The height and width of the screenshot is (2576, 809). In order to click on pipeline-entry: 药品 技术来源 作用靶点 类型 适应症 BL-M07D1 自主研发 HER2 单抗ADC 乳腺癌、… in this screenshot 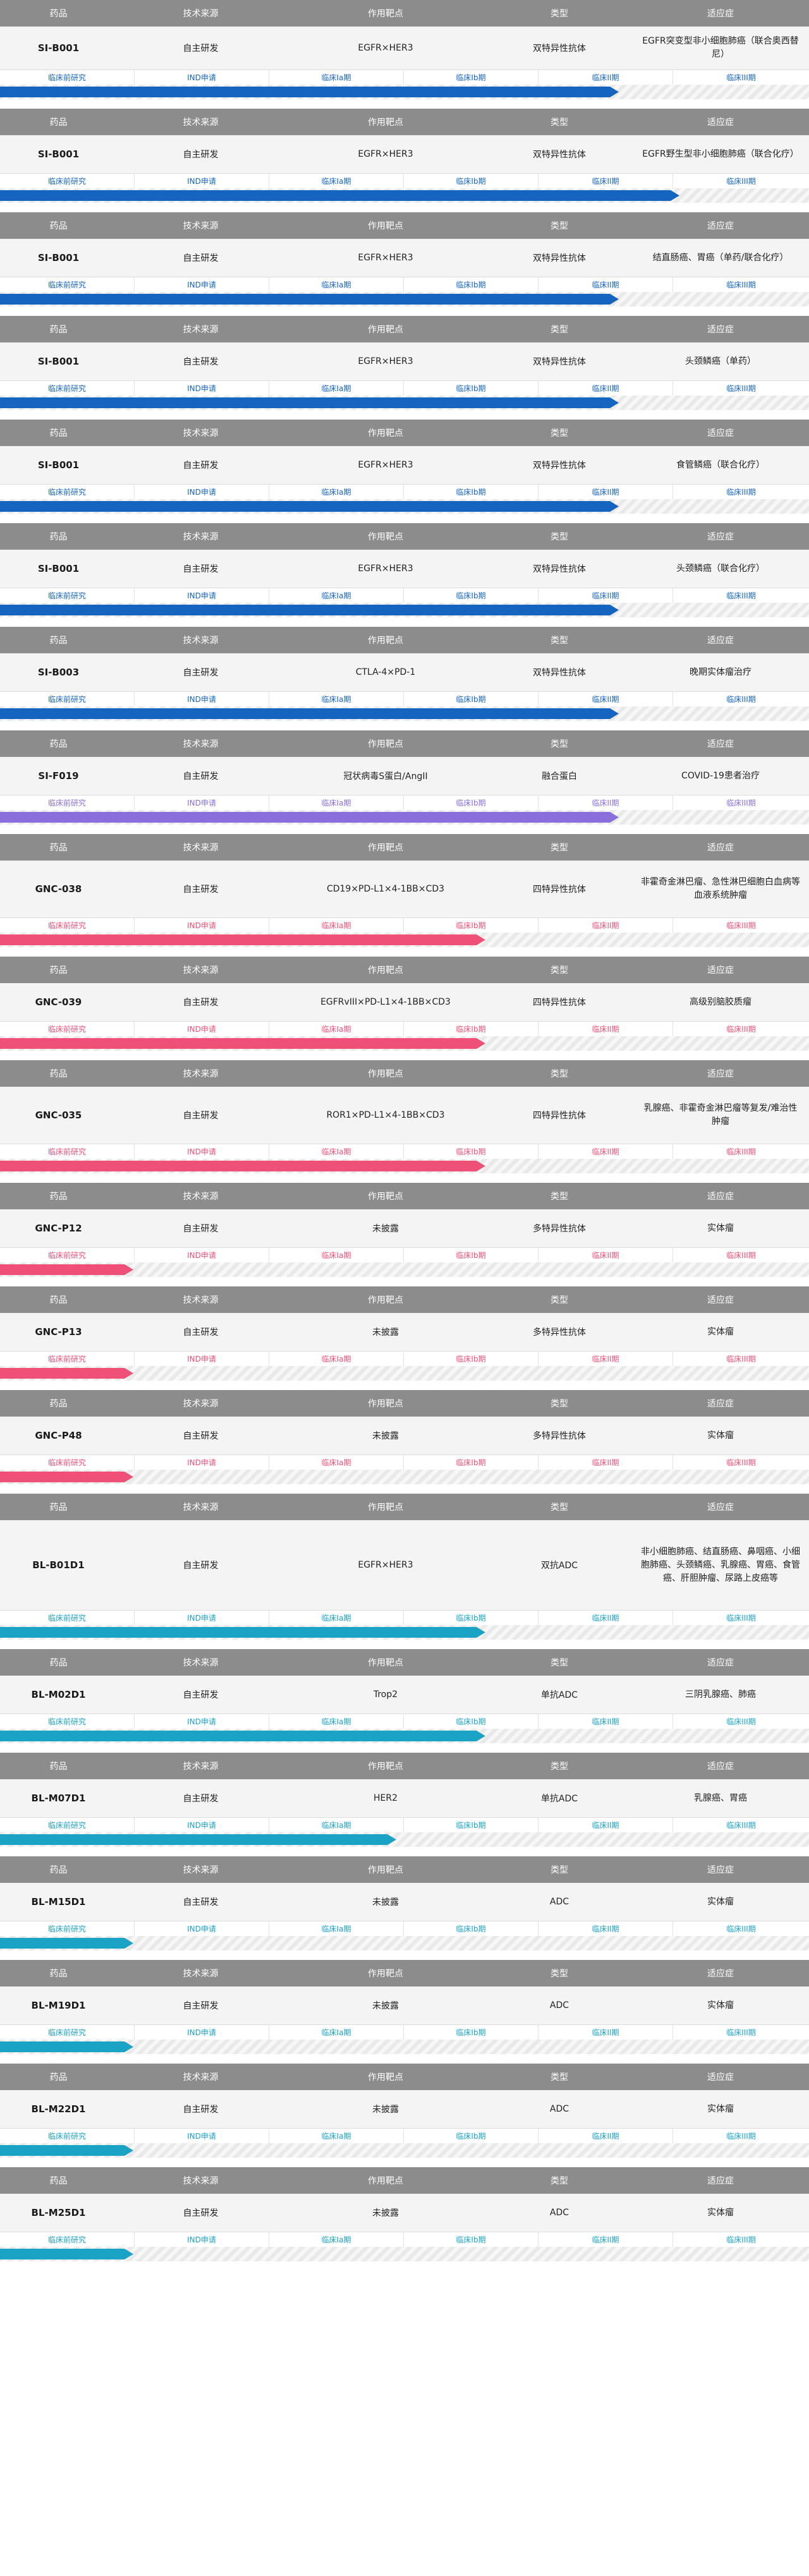, I will do `click(404, 1800)`.